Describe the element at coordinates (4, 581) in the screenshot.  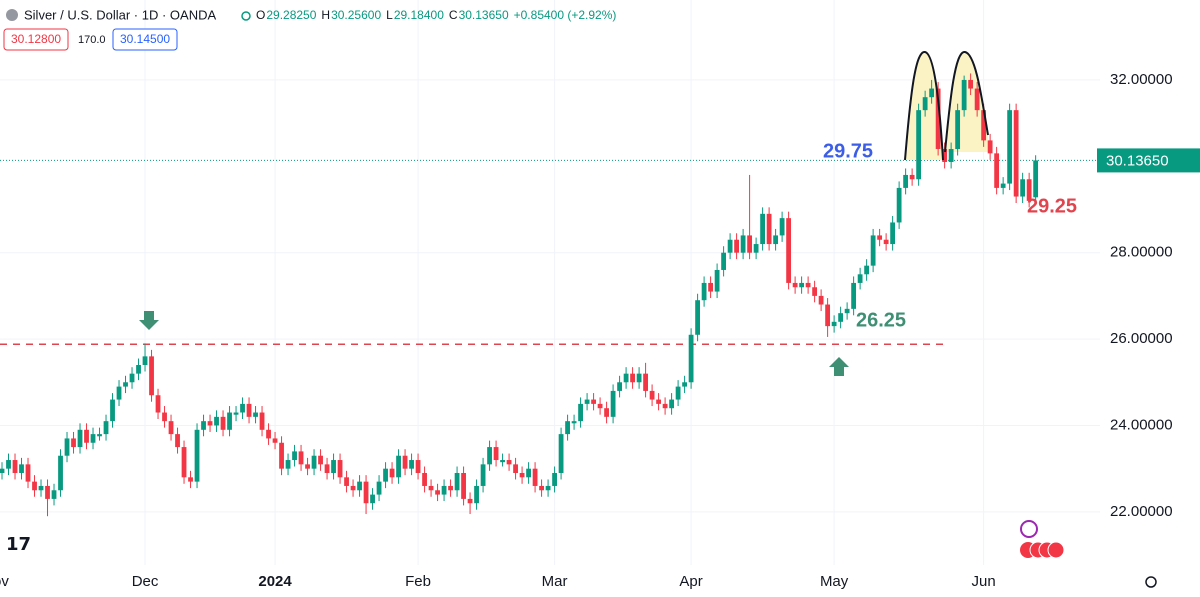
I see `x-tick-label: Nov` at that location.